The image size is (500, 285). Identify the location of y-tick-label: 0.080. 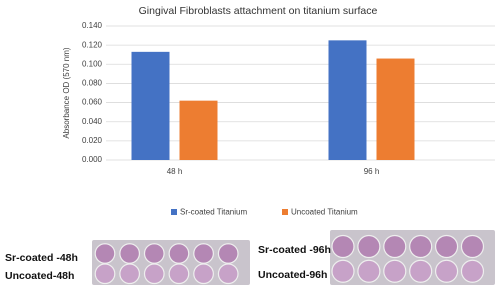
(92, 83).